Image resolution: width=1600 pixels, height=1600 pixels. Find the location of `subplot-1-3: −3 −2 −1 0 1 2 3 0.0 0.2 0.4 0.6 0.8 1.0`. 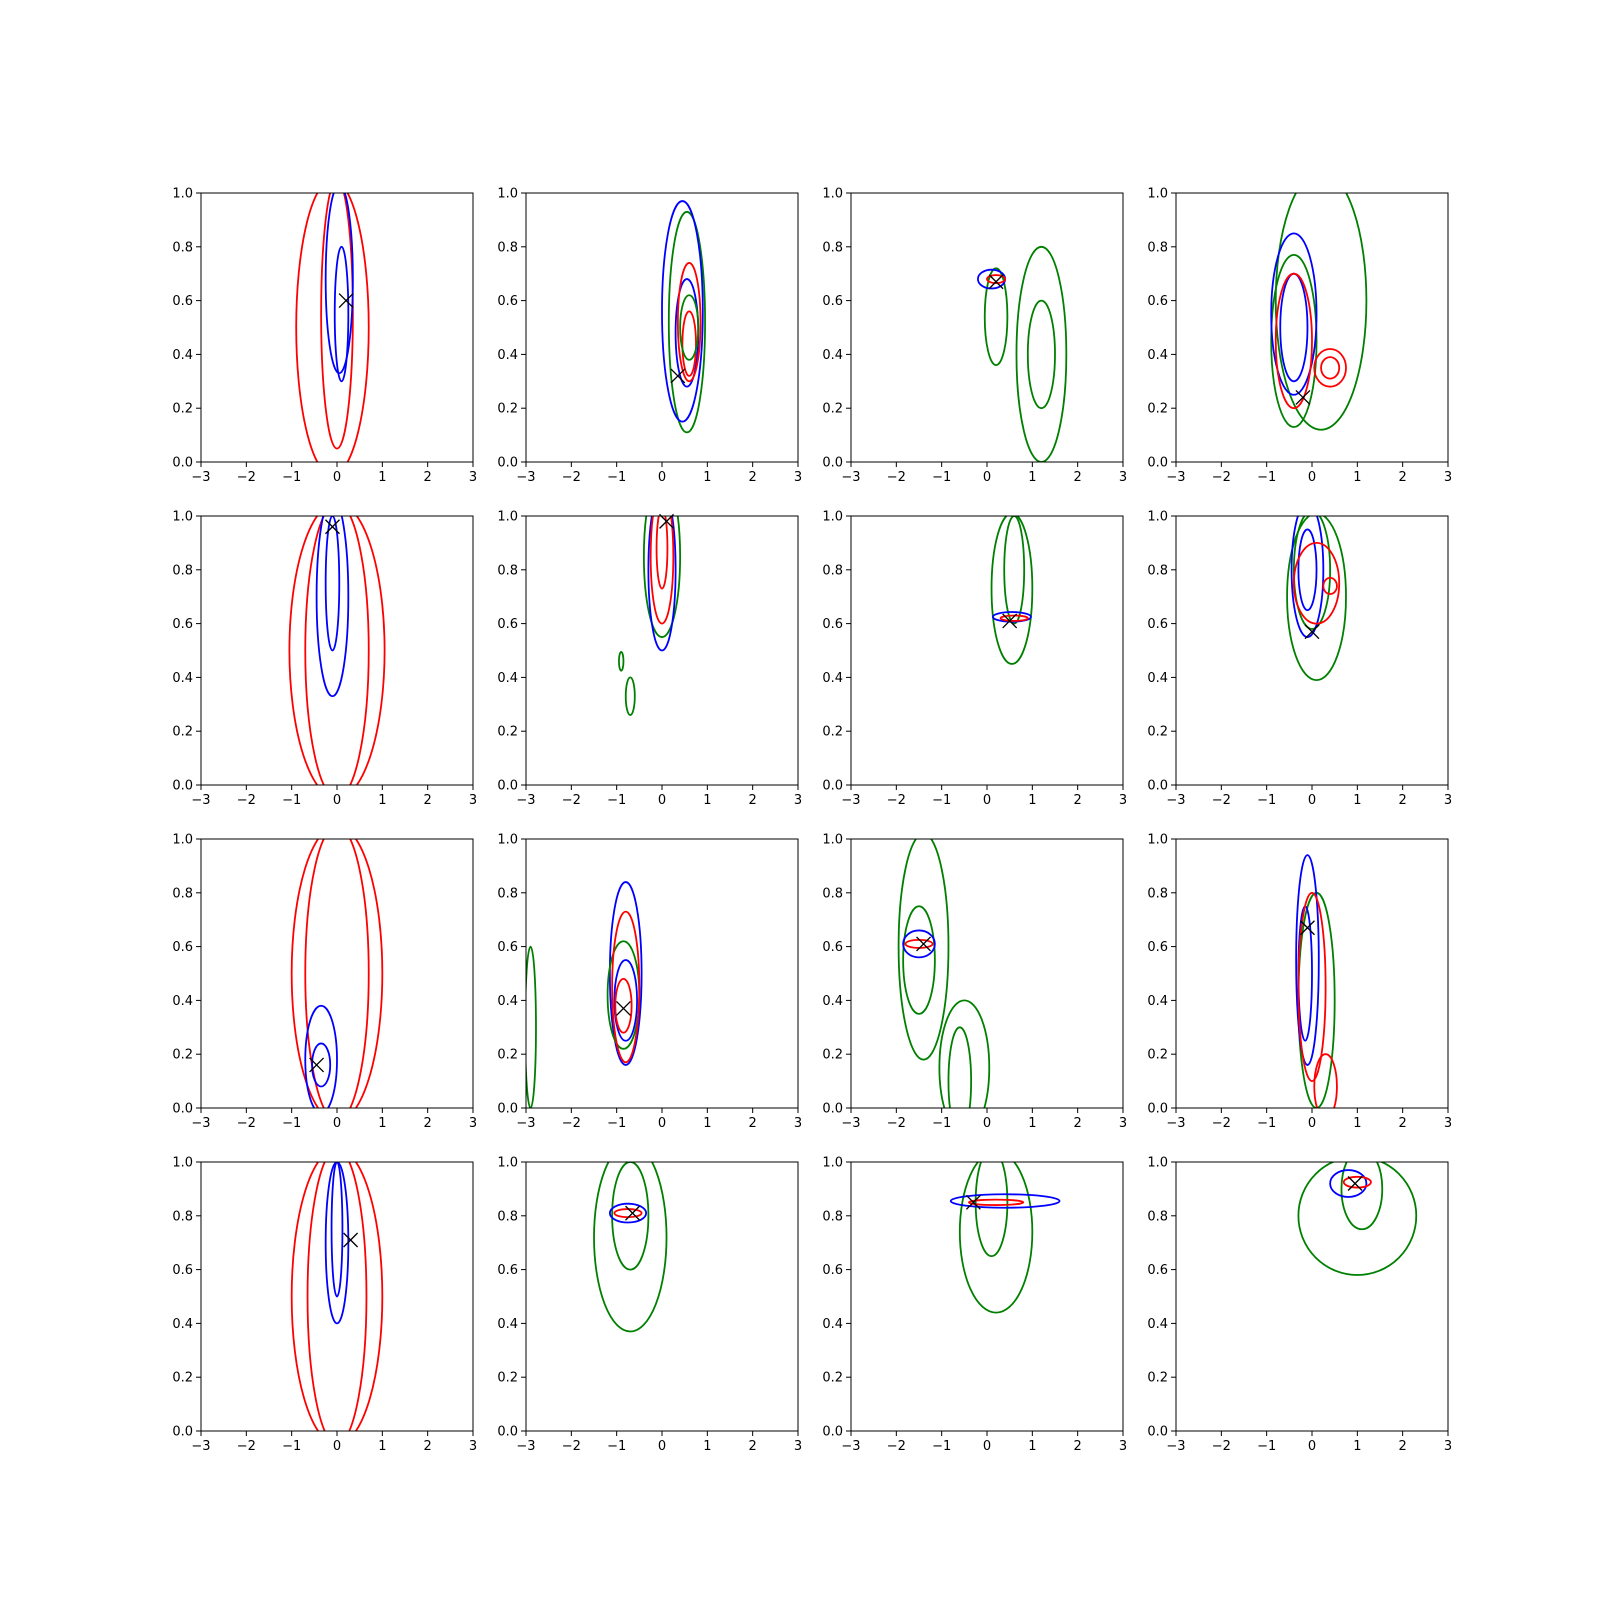

subplot-1-3: −3 −2 −1 0 1 2 3 0.0 0.2 0.4 0.6 0.8 1.0 is located at coordinates (1299, 659).